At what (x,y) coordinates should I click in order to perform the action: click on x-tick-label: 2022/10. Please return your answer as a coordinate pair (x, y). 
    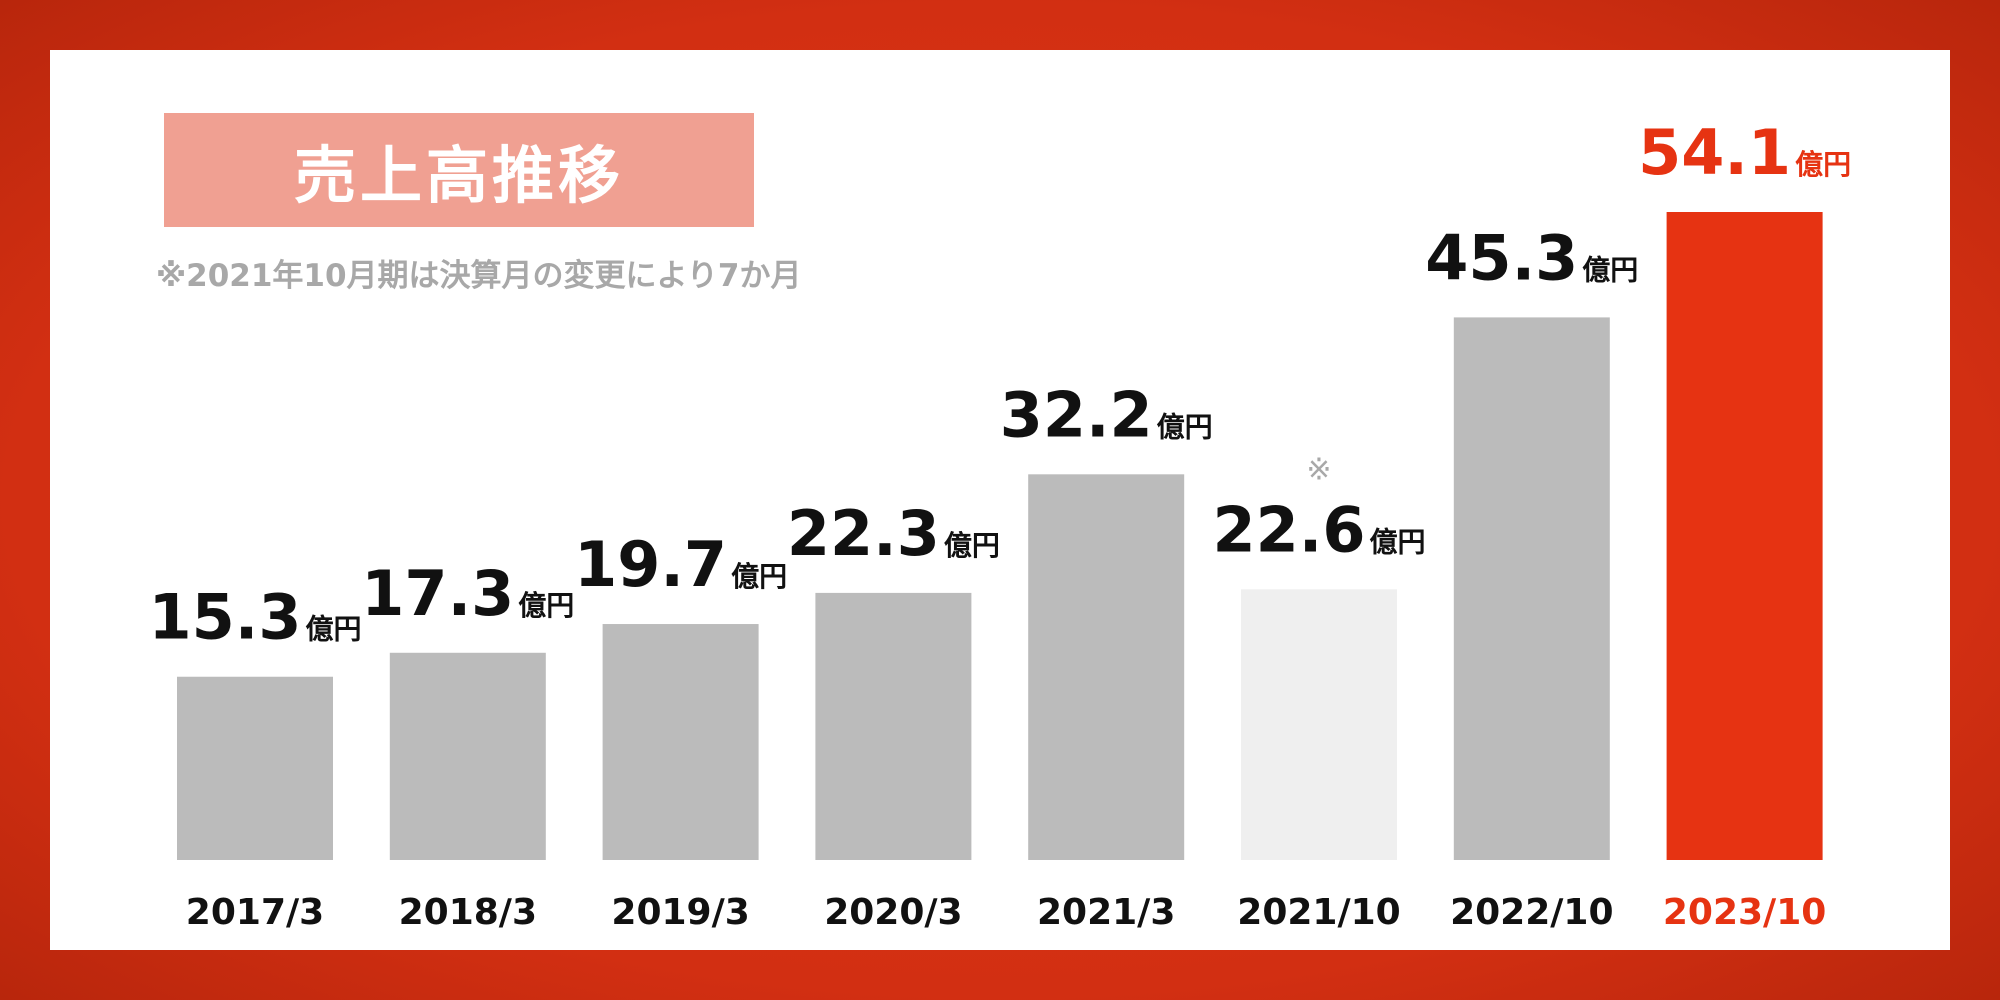
    Looking at the image, I should click on (1531, 912).